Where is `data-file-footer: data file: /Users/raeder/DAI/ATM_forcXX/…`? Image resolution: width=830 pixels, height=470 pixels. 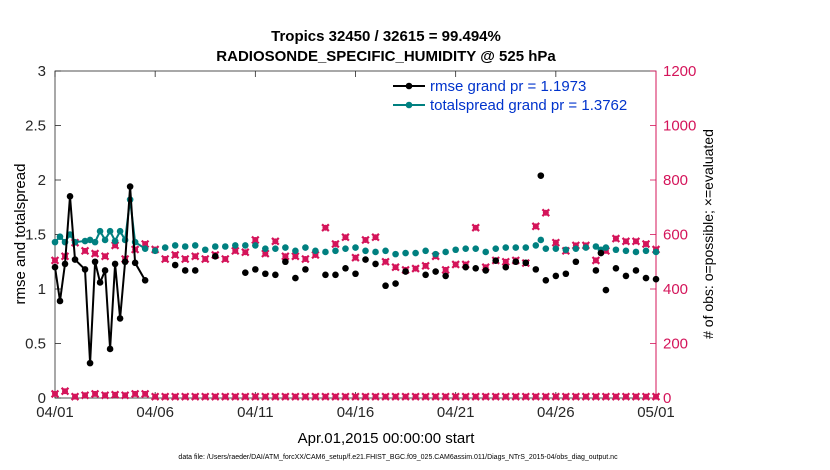
data-file-footer: data file: /Users/raeder/DAI/ATM_forcXX/… is located at coordinates (398, 457).